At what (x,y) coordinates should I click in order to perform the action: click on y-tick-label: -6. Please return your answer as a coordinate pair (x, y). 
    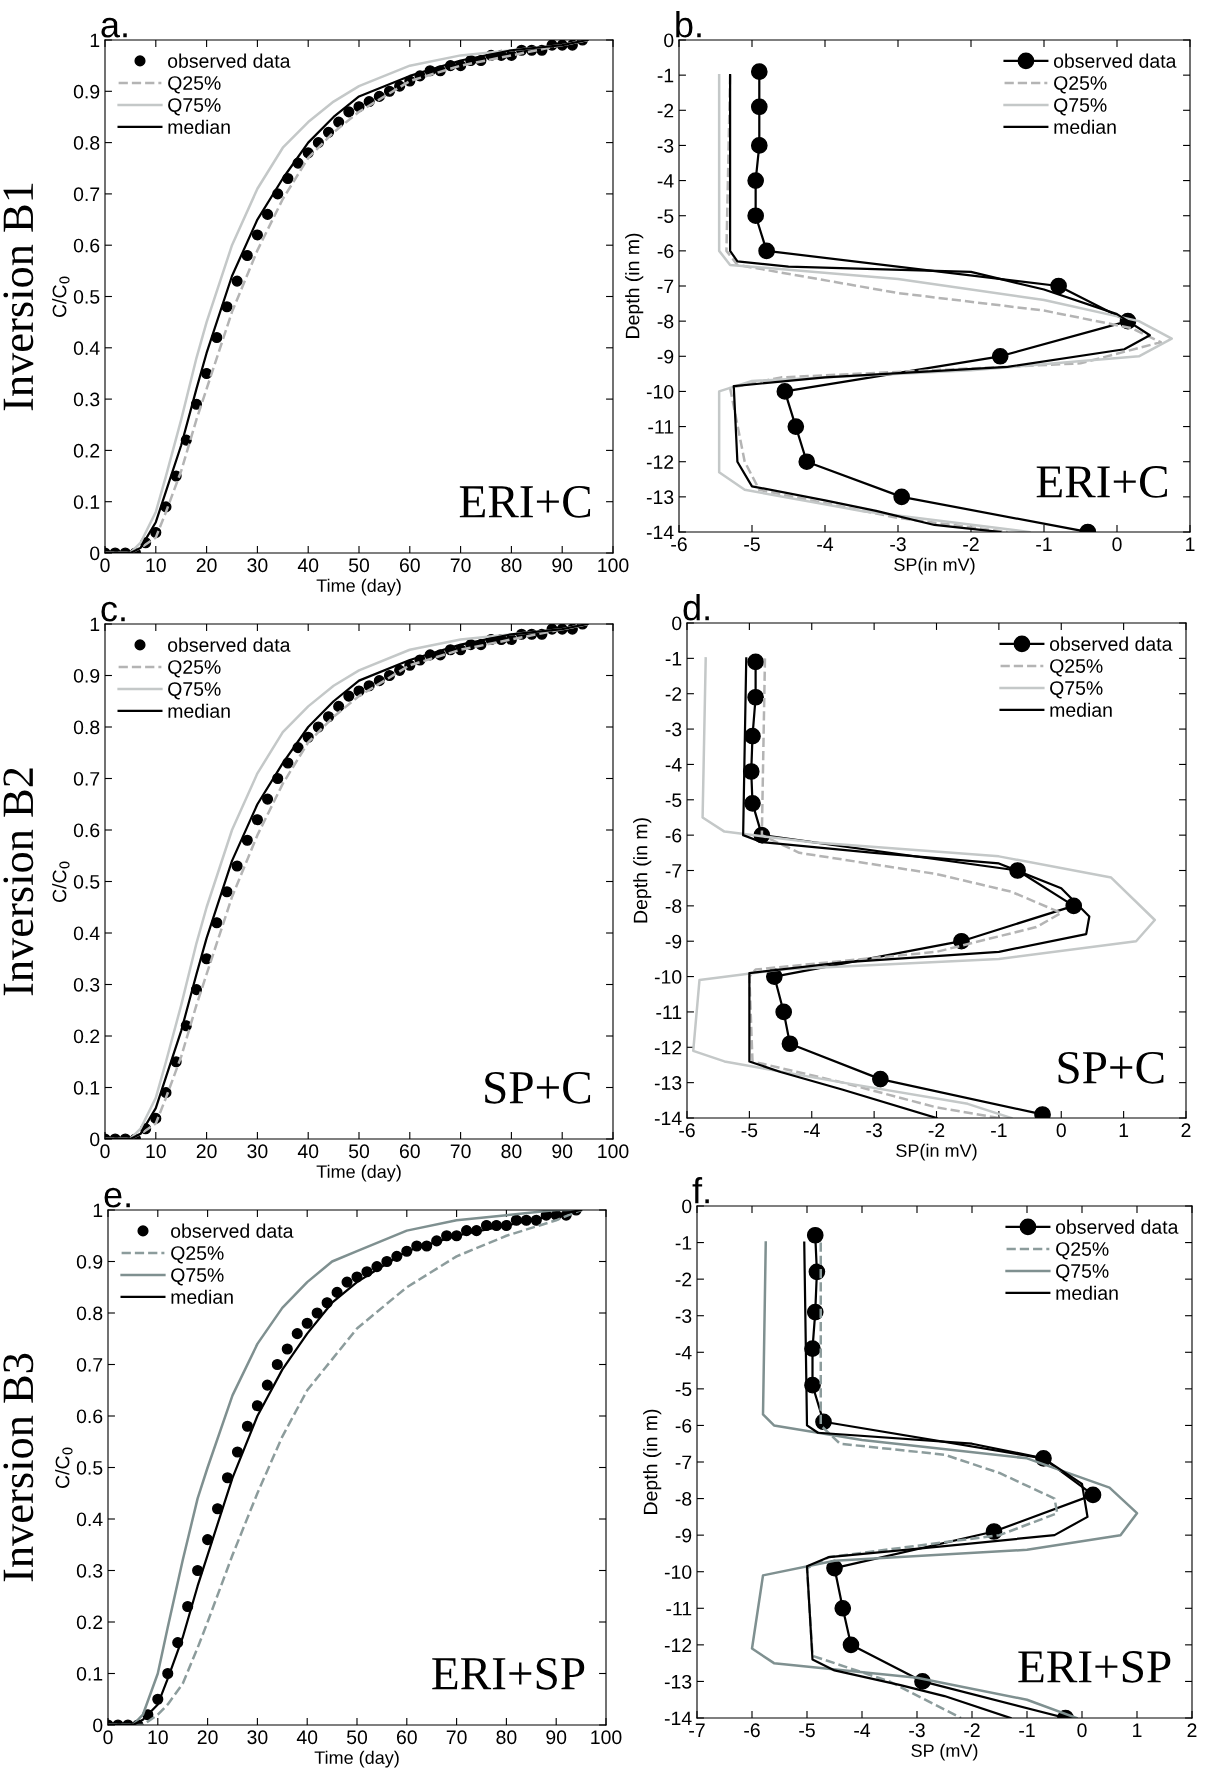
    Looking at the image, I should click on (665, 251).